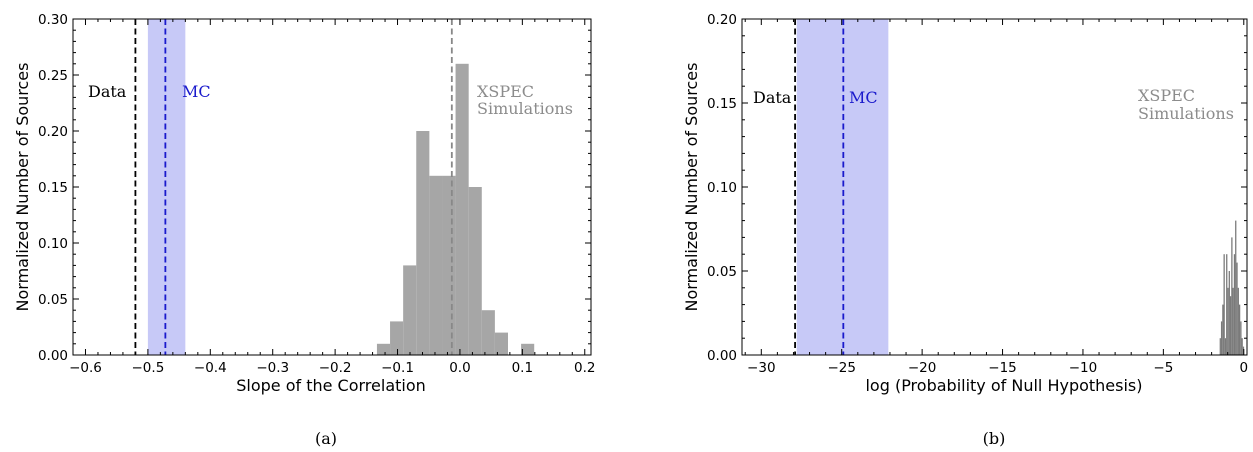 The image size is (1253, 452). What do you see at coordinates (841, 368) in the screenshot?
I see `x-tick-label: −25` at bounding box center [841, 368].